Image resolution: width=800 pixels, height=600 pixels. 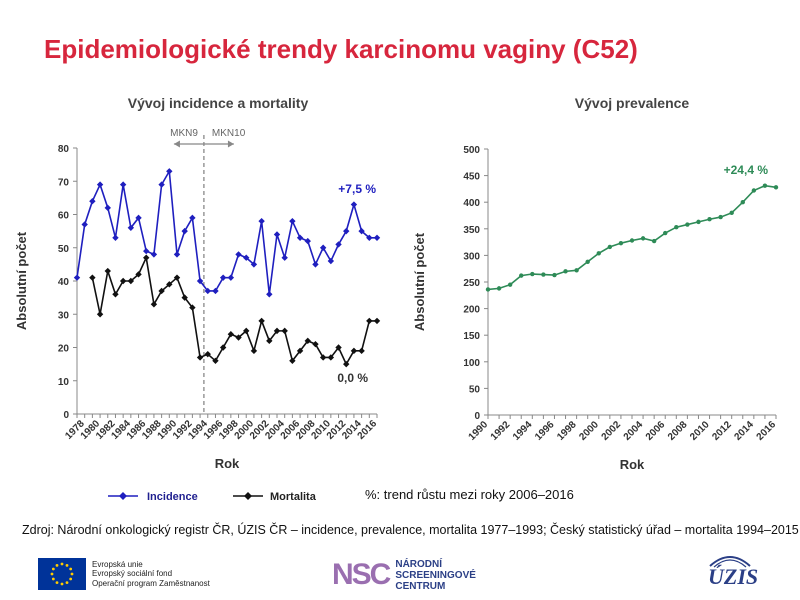 What do you see at coordinates (248, 496) in the screenshot?
I see `legend-mortality-marker` at bounding box center [248, 496].